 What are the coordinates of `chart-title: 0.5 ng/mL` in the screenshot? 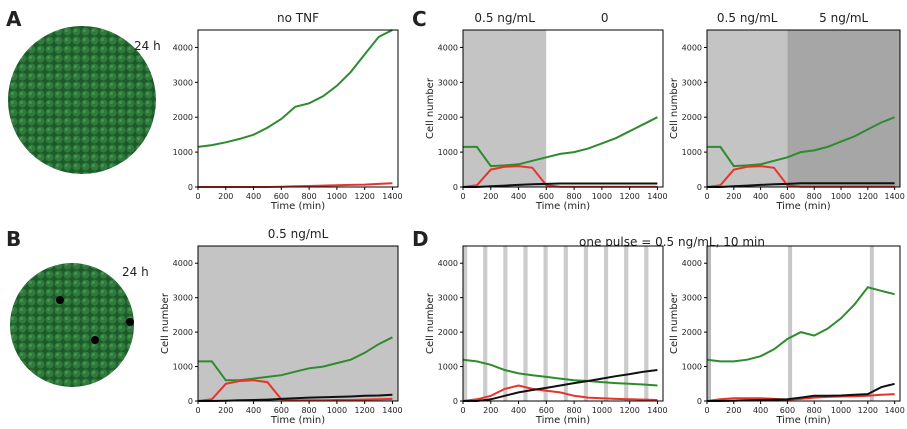 It's located at (298, 234).